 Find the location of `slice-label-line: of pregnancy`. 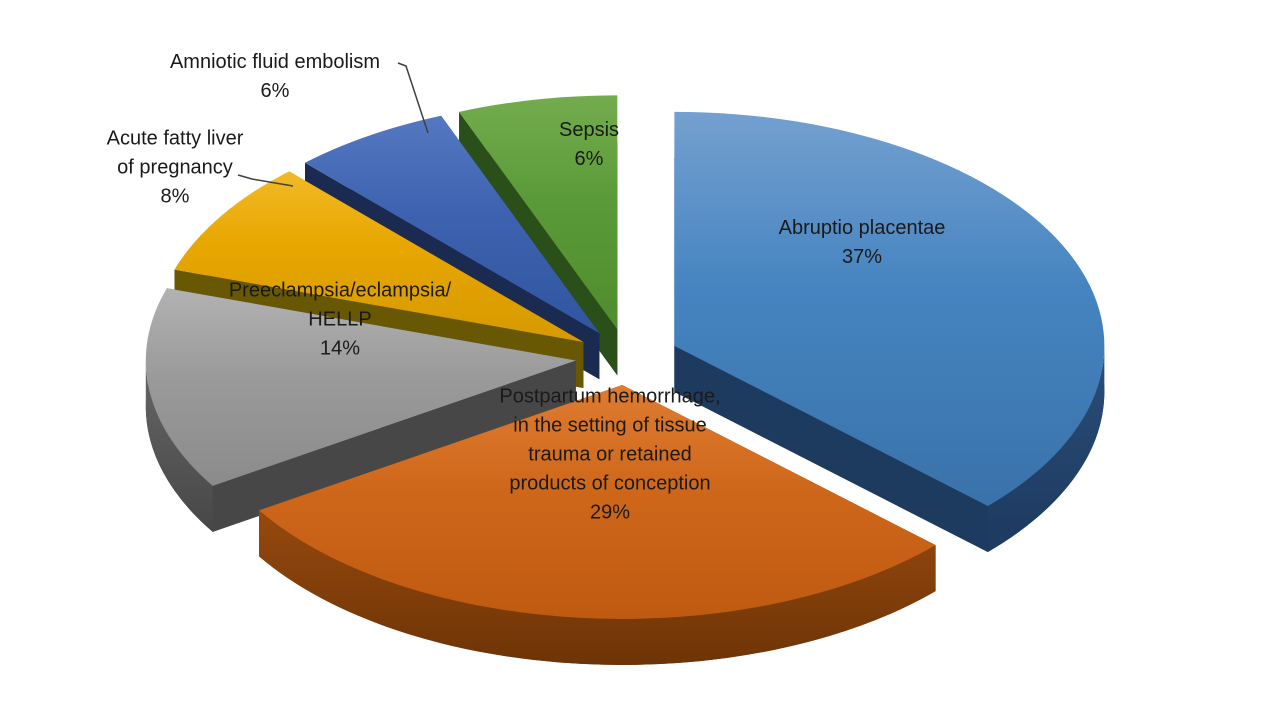

slice-label-line: of pregnancy is located at coordinates (175, 167).